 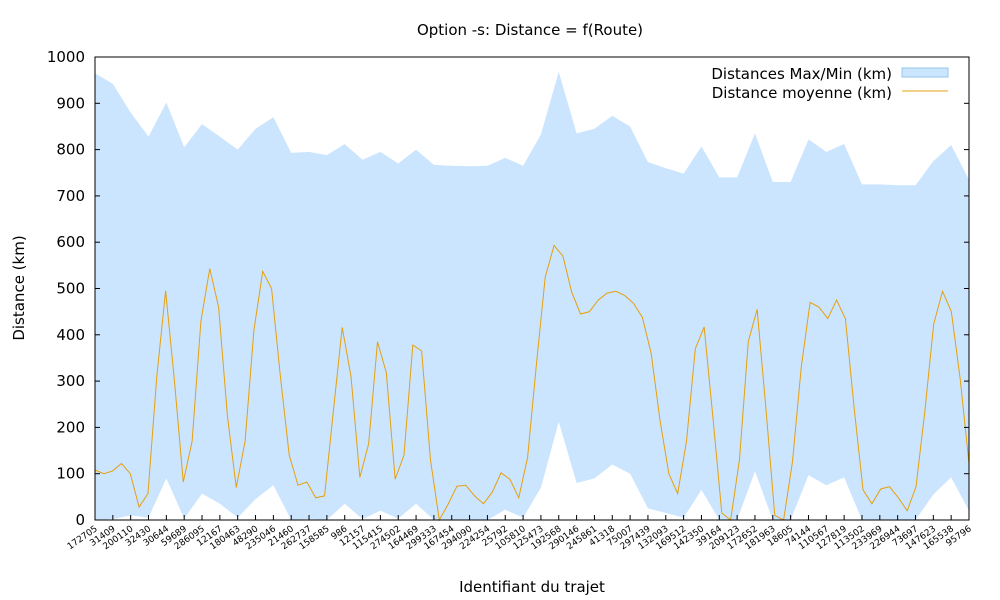 I want to click on y-tick-label: 0, so click(x=80, y=520).